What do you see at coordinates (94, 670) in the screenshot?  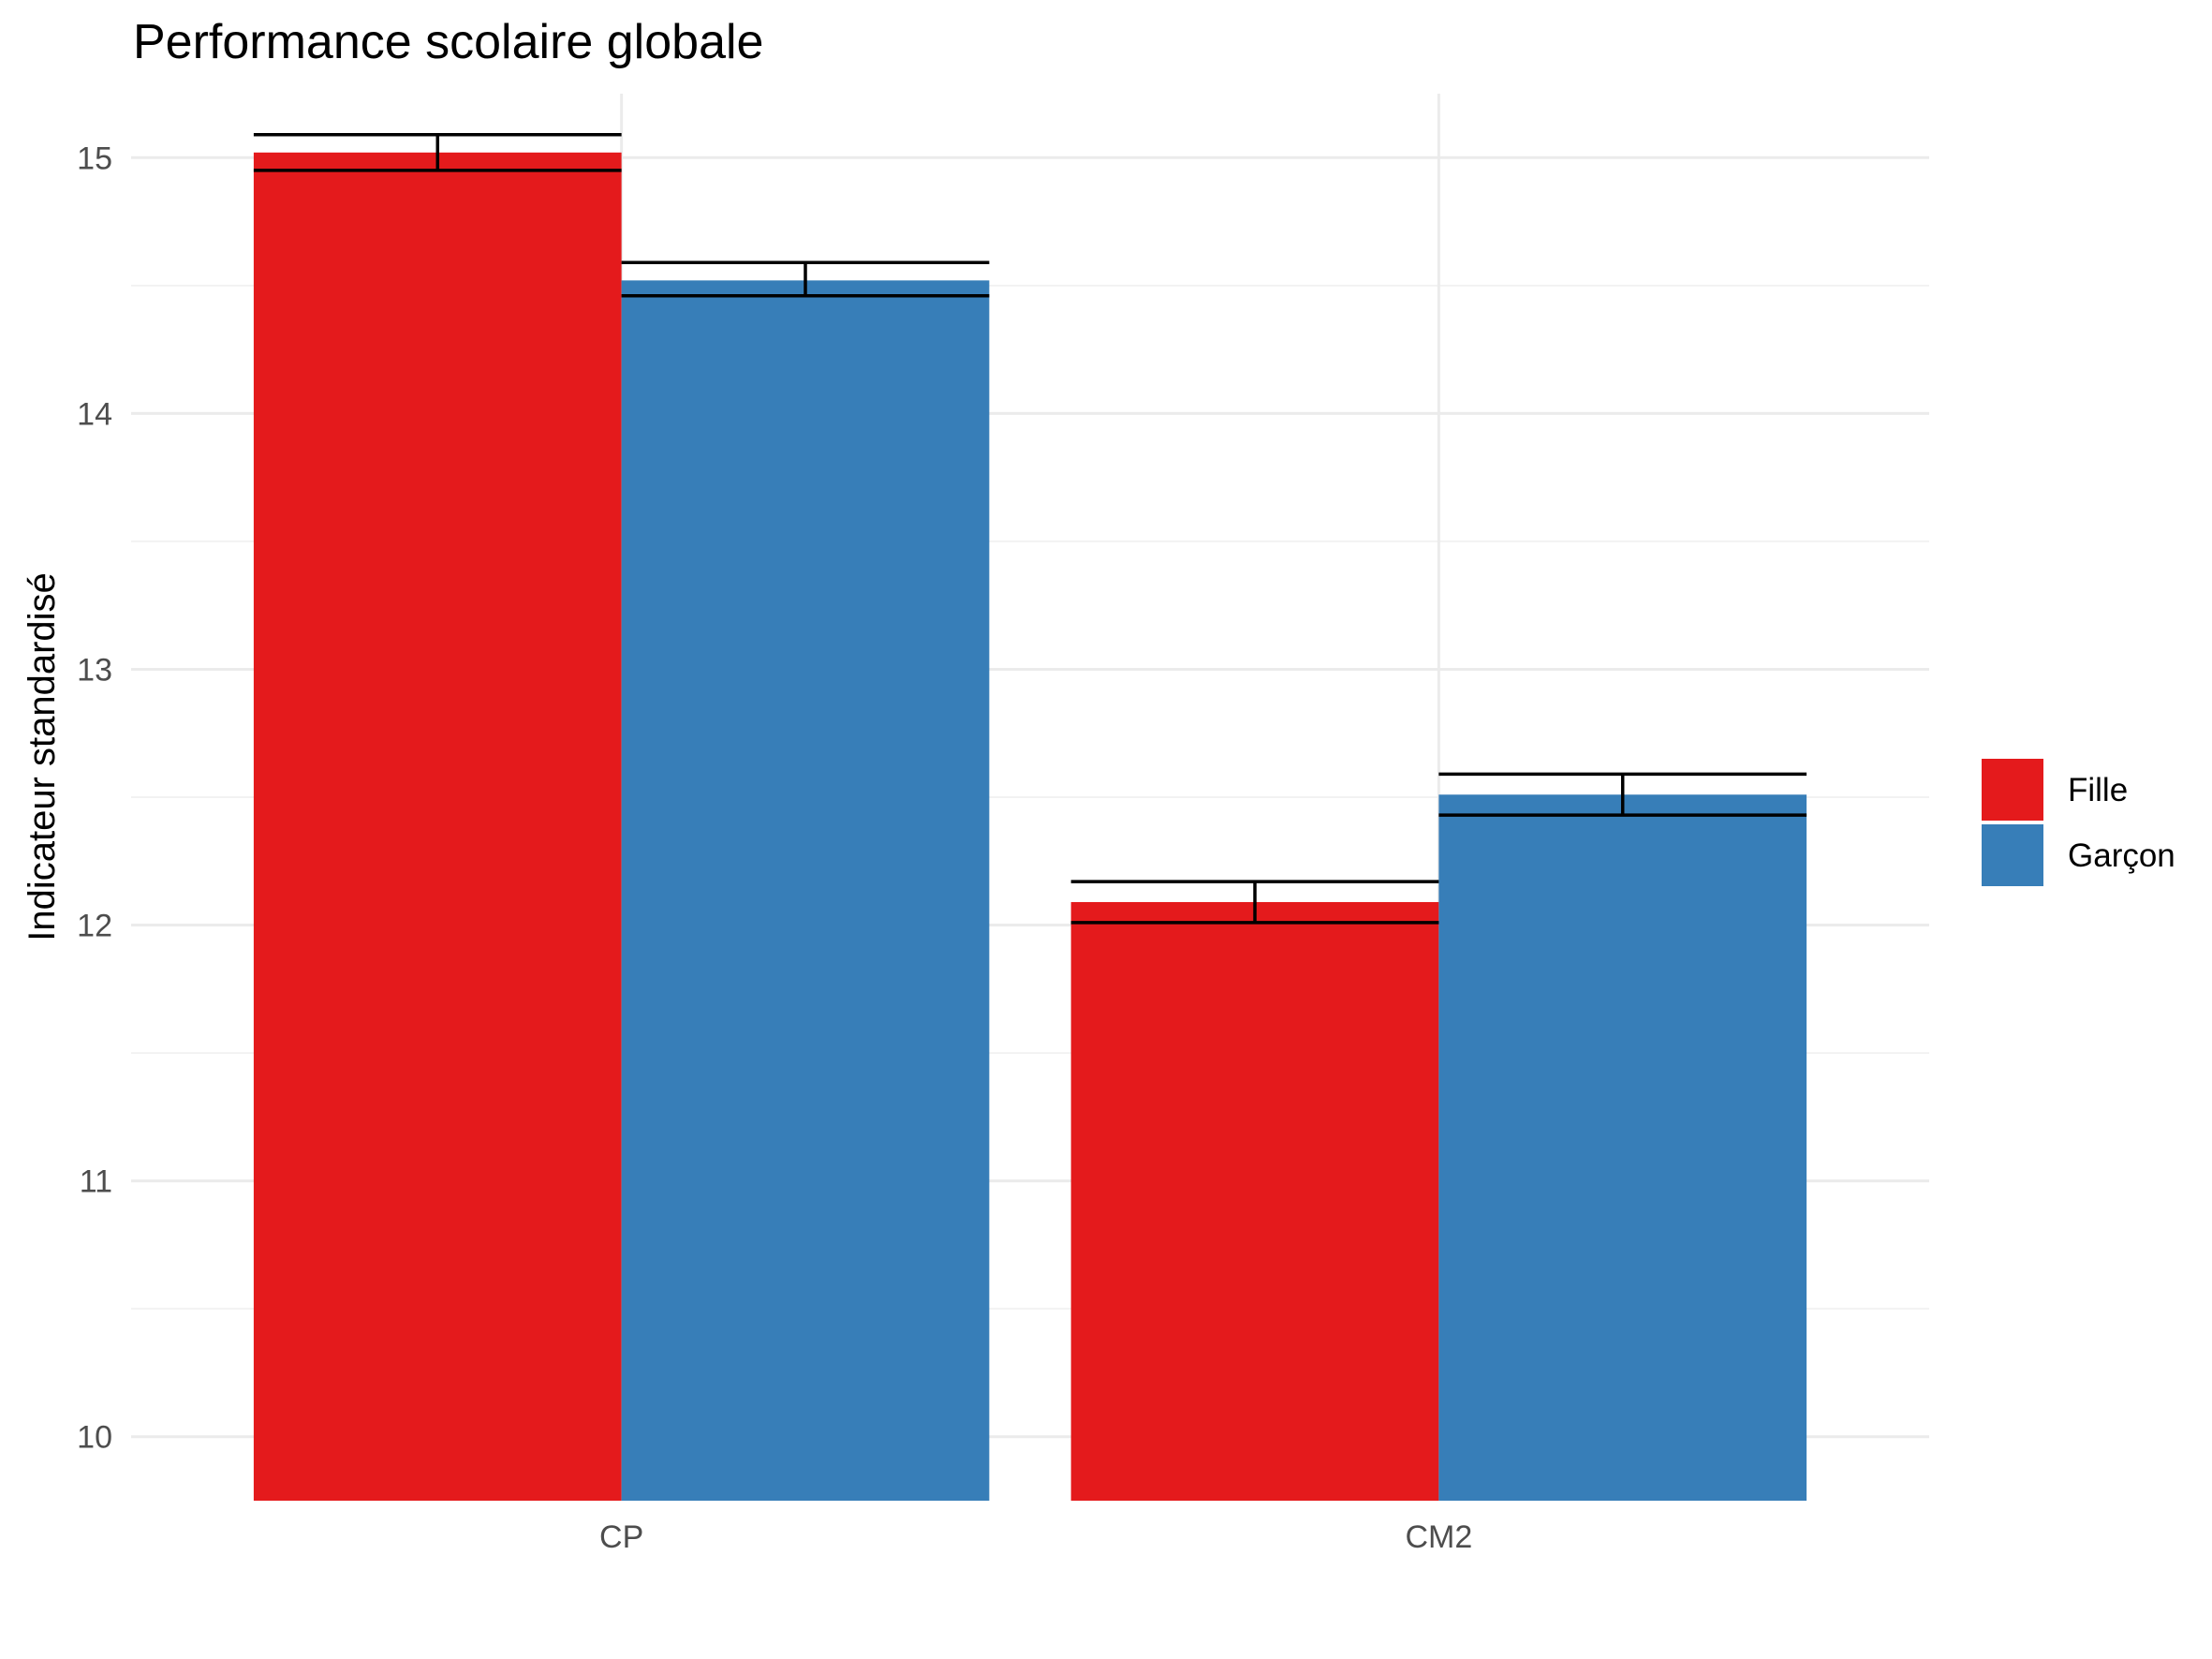 I see `y-tick-label: 13` at bounding box center [94, 670].